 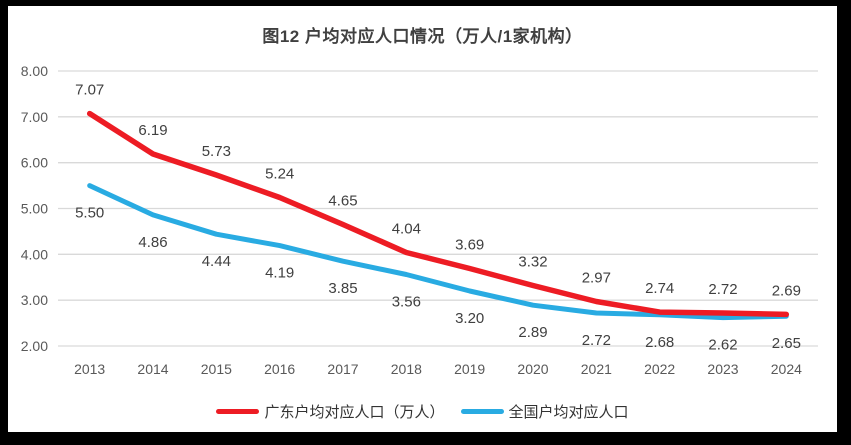 I want to click on y-axis-tick-label: 8.00, so click(x=34, y=71).